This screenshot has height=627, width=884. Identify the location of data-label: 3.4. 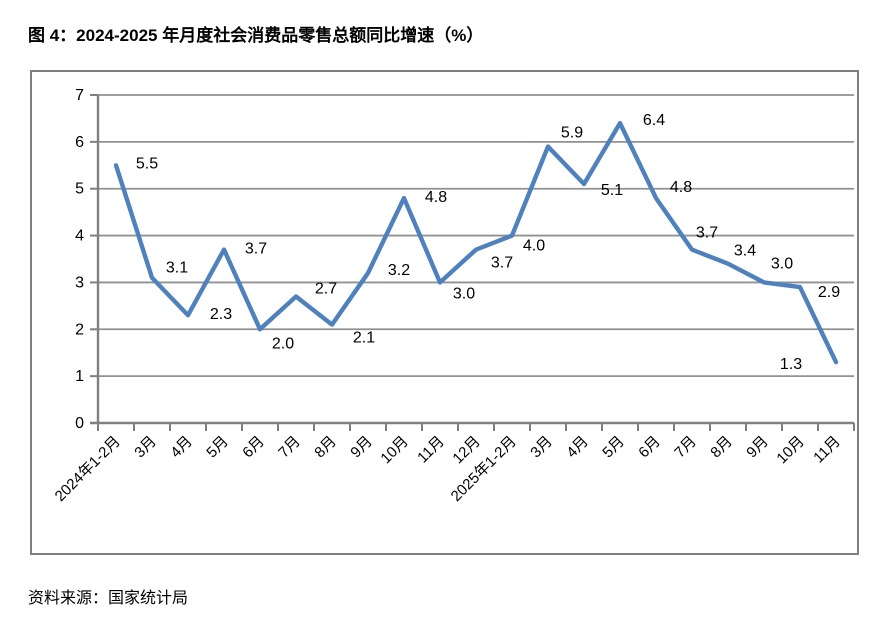
(745, 251).